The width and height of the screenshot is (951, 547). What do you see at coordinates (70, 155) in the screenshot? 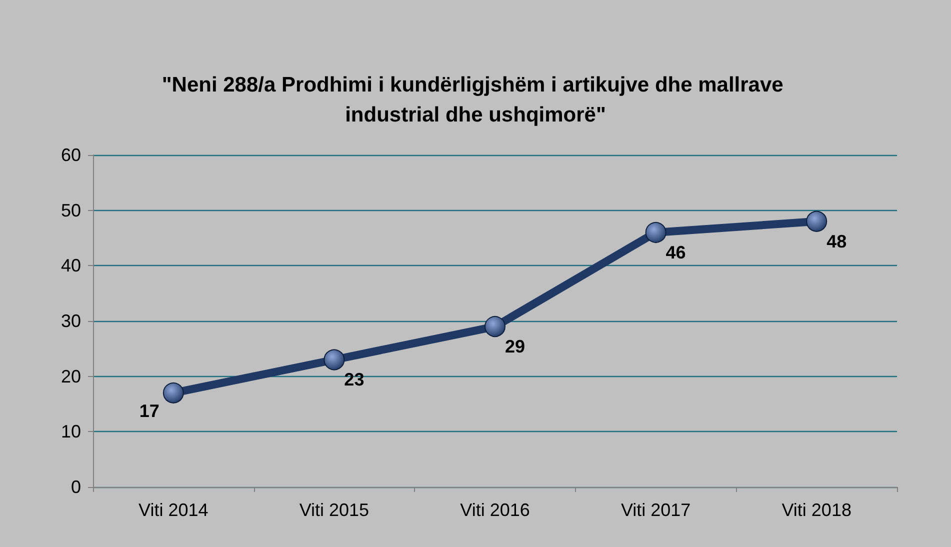
I see `y-tick-label: 60` at bounding box center [70, 155].